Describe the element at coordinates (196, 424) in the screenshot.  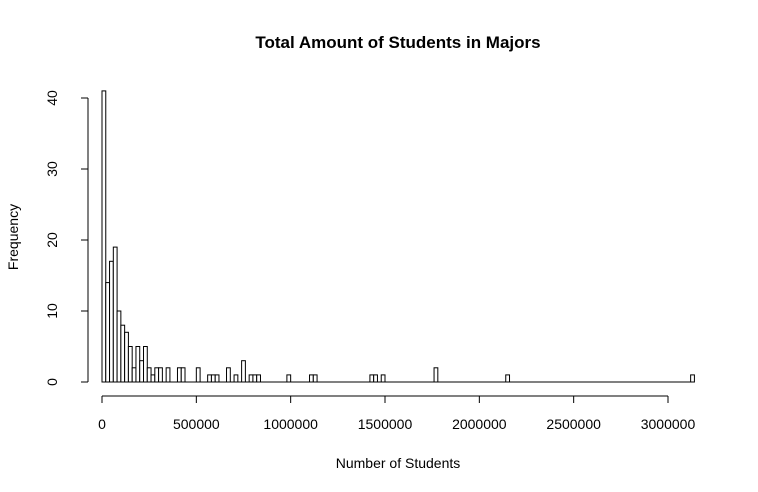
I see `x-tick-label: 500000` at that location.